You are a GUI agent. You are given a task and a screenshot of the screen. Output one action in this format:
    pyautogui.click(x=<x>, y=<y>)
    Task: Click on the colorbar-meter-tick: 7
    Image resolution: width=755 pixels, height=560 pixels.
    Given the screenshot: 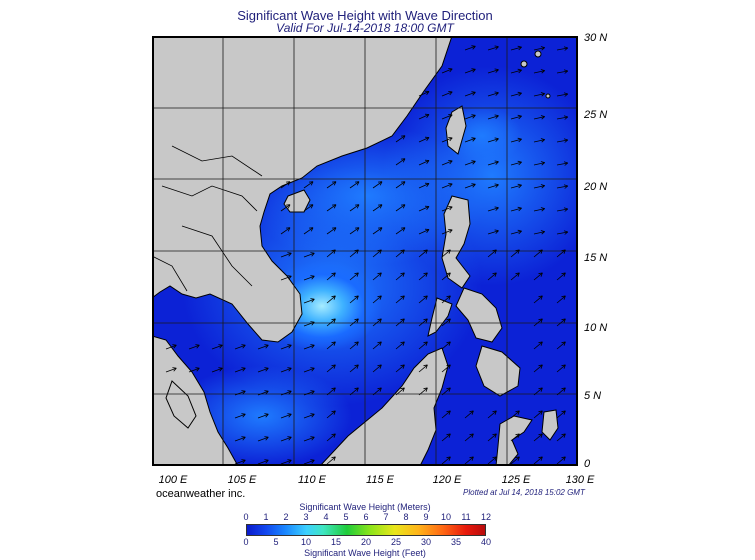 What is the action you would take?
    pyautogui.click(x=386, y=517)
    